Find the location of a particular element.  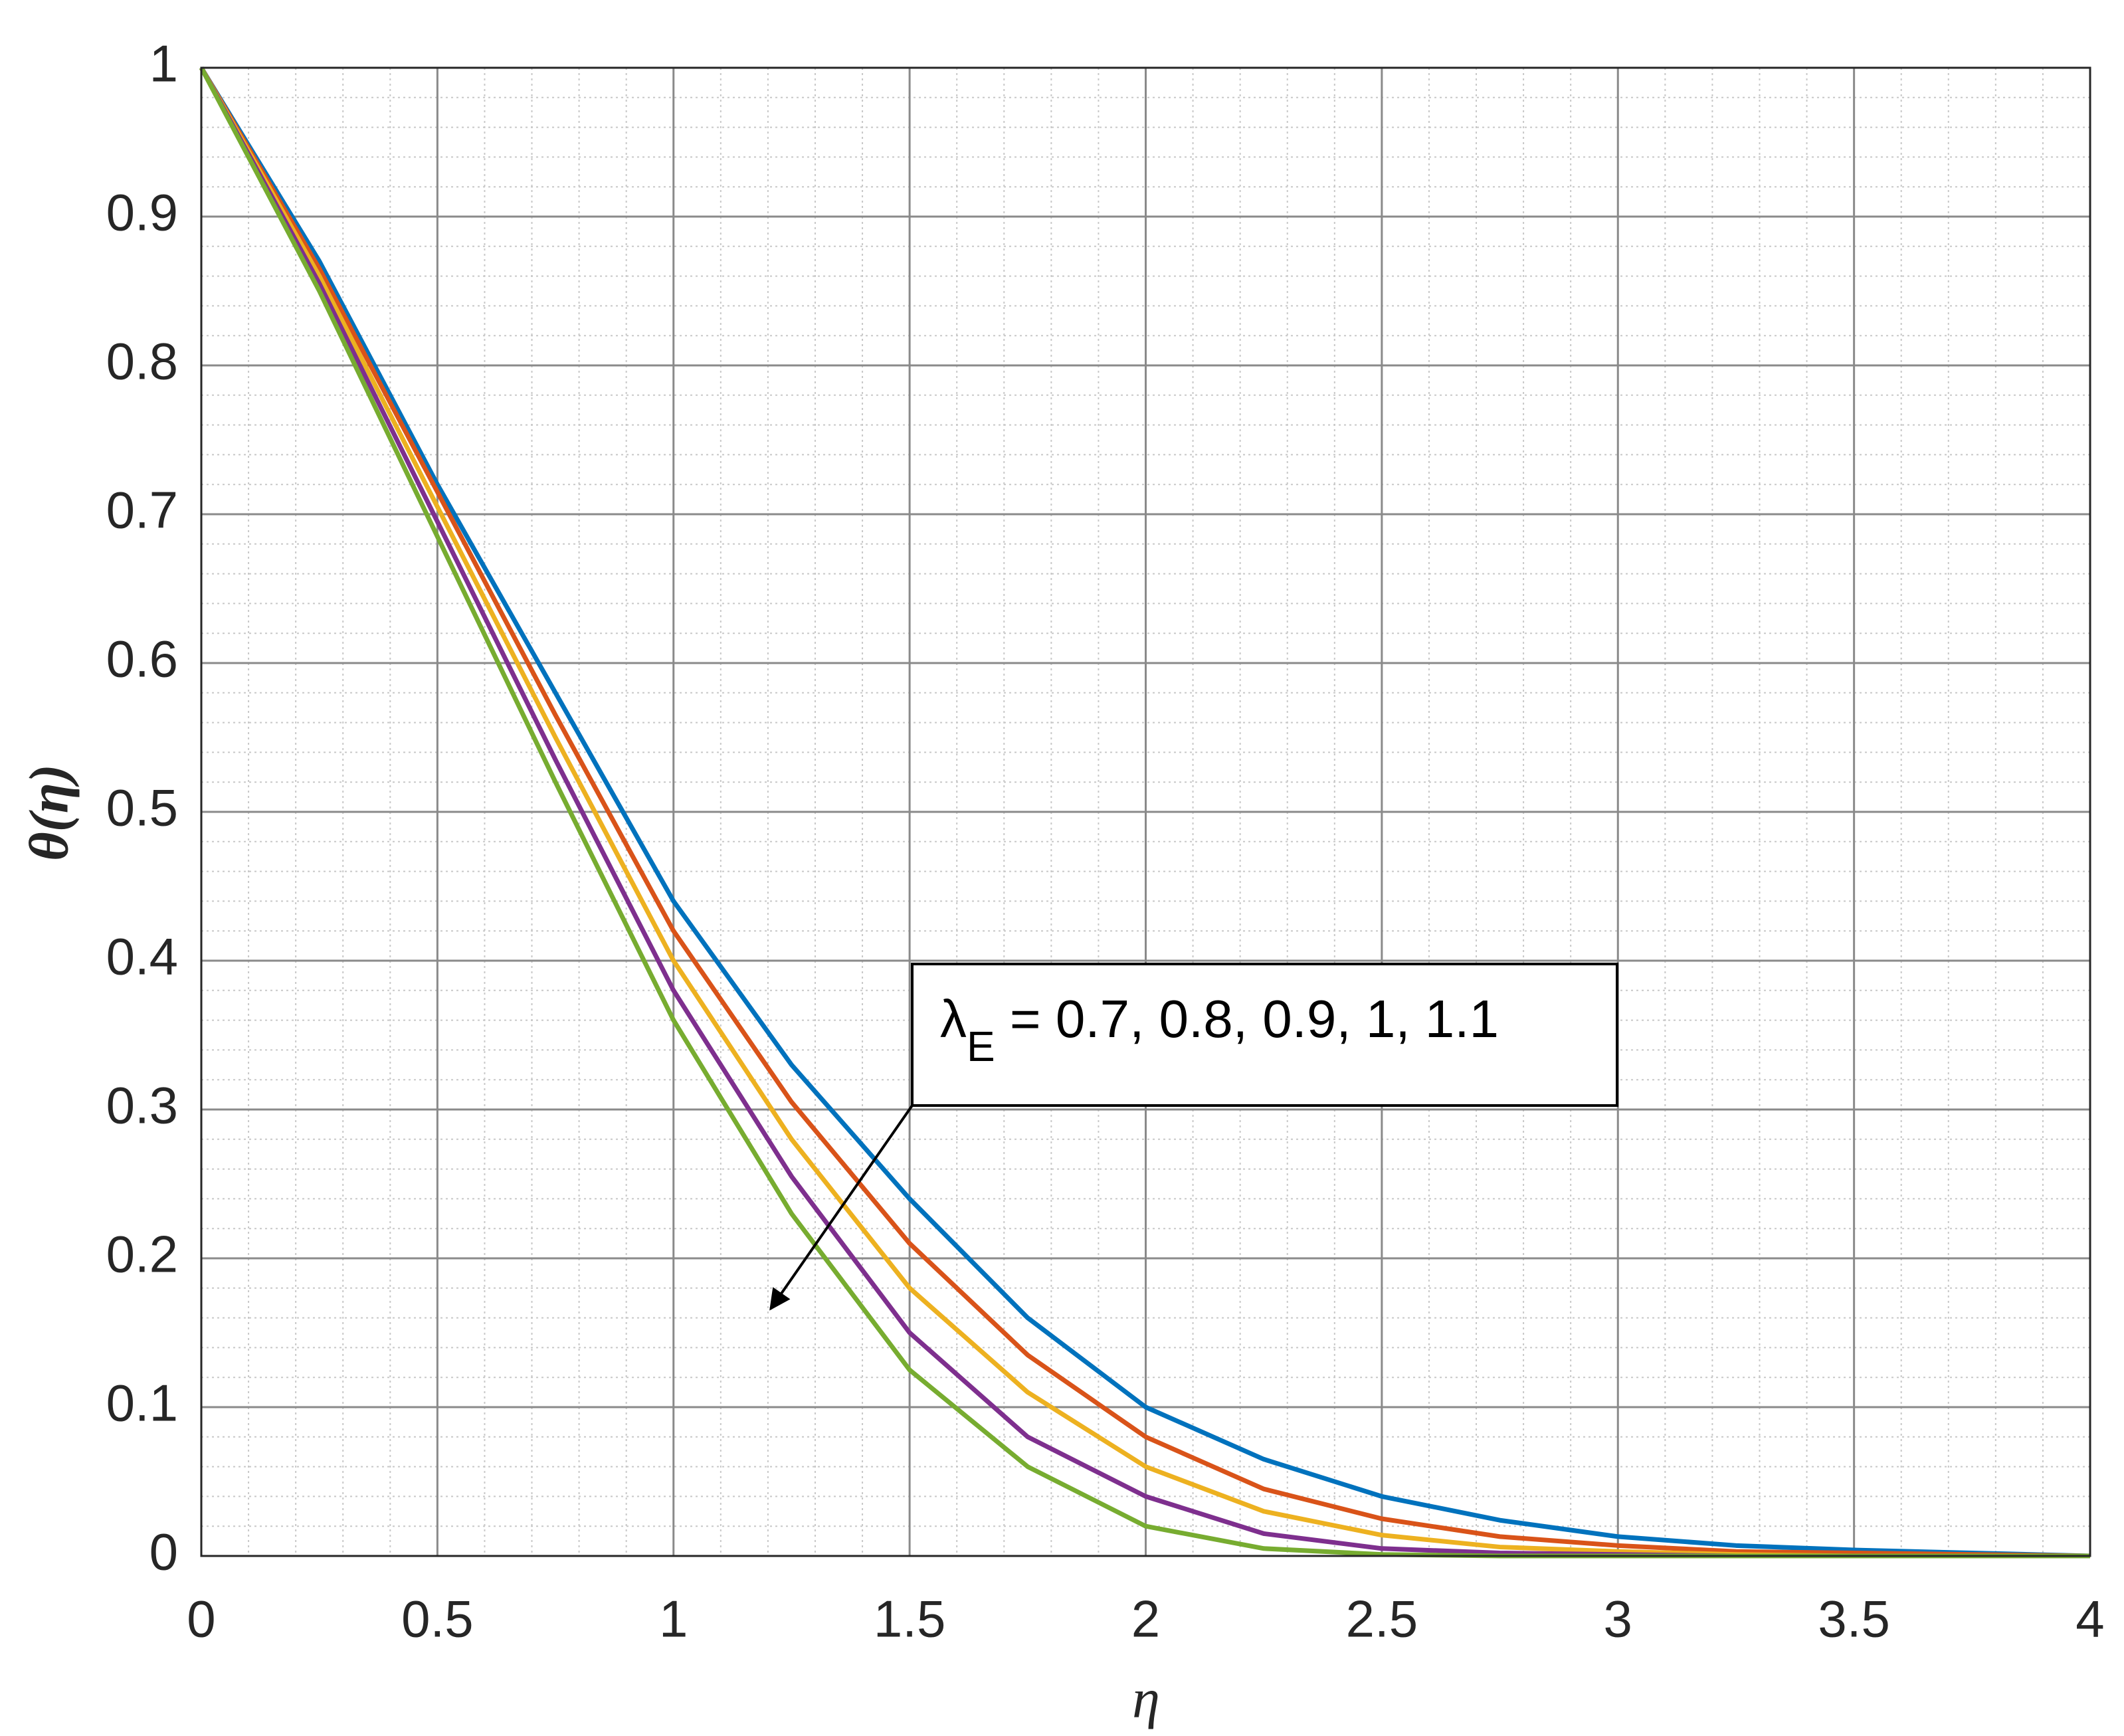

y-tick-label: 0.5 is located at coordinates (142, 808).